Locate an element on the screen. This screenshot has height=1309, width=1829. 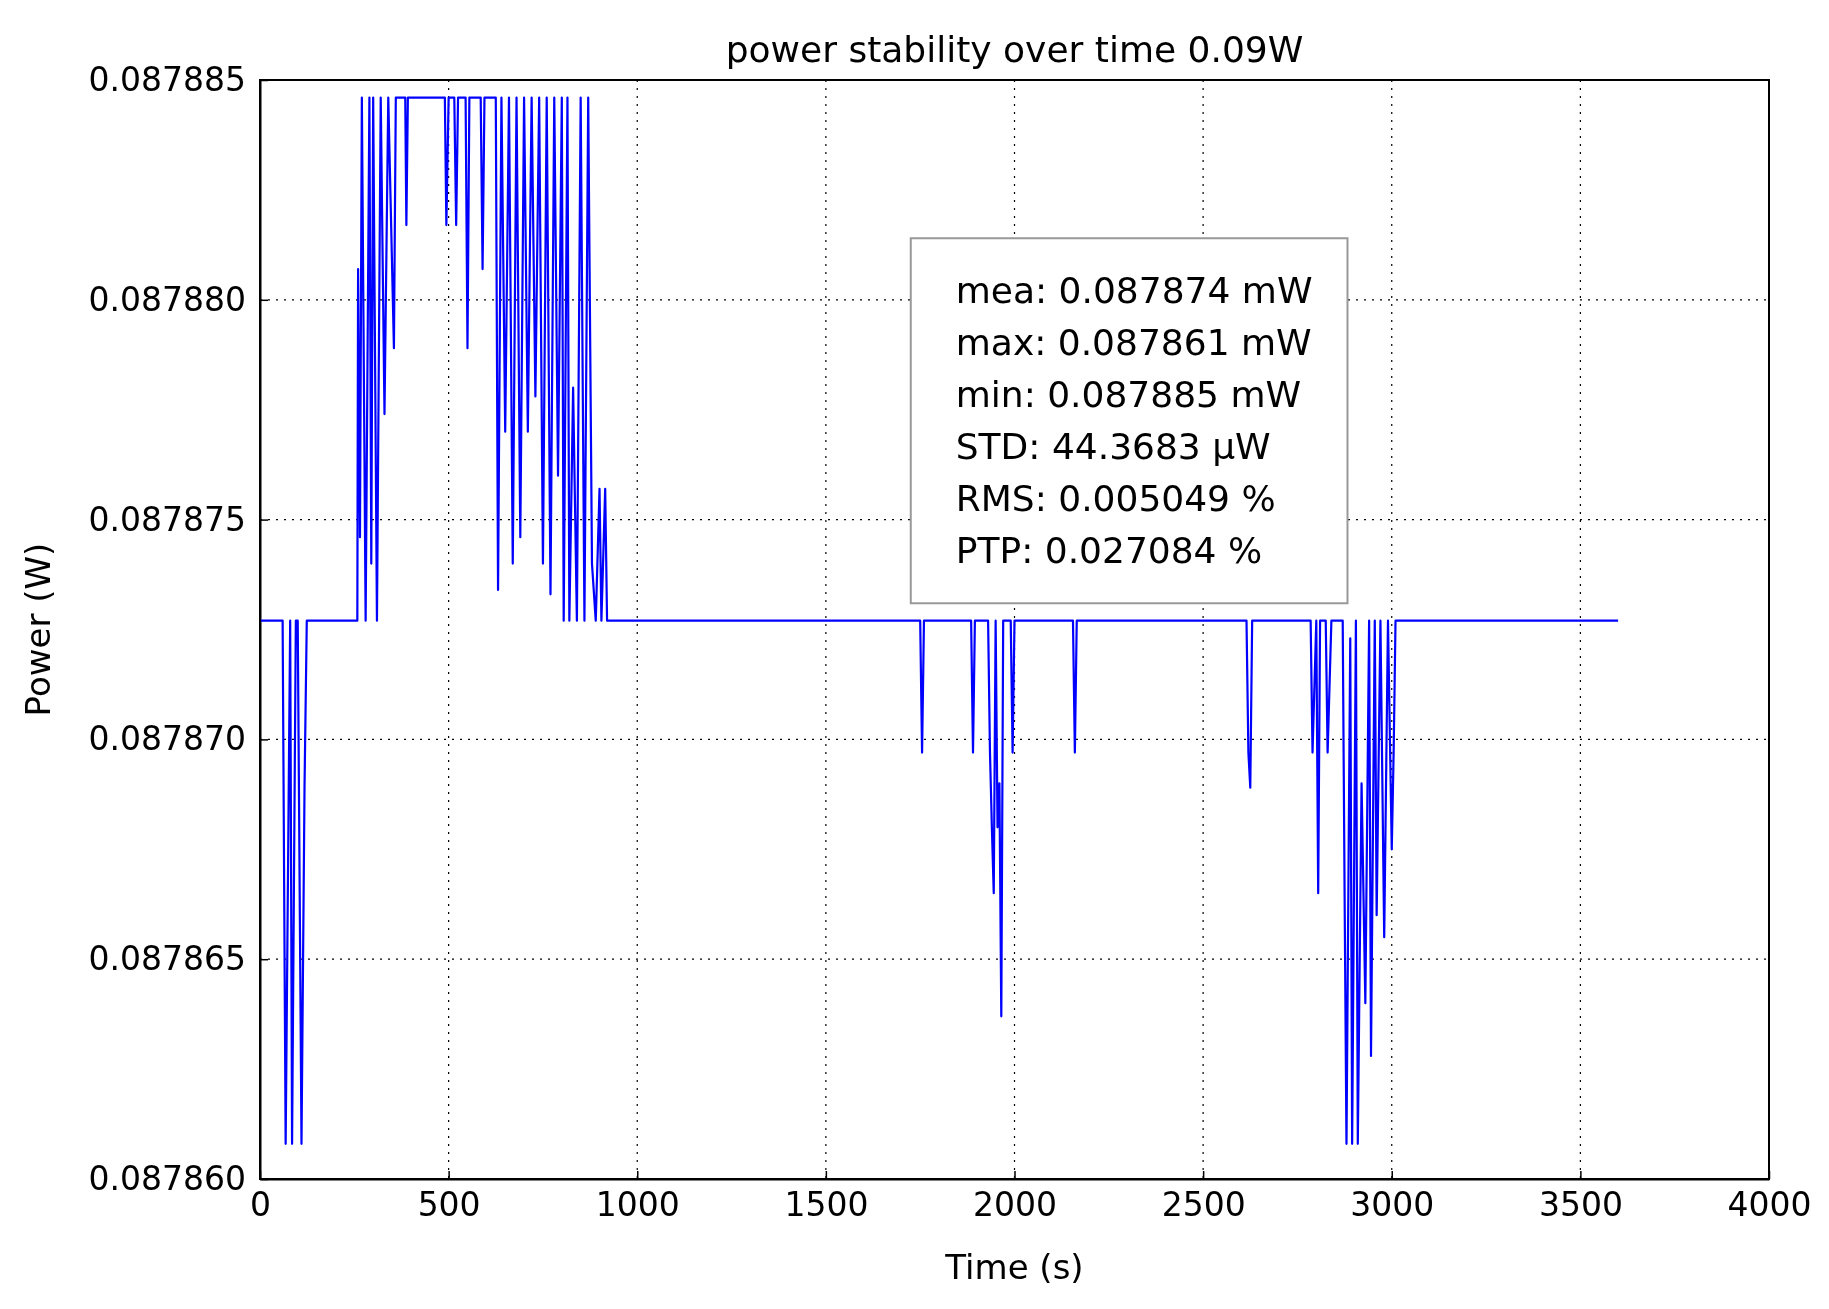
x-tick-label: 2500 is located at coordinates (1203, 1205).